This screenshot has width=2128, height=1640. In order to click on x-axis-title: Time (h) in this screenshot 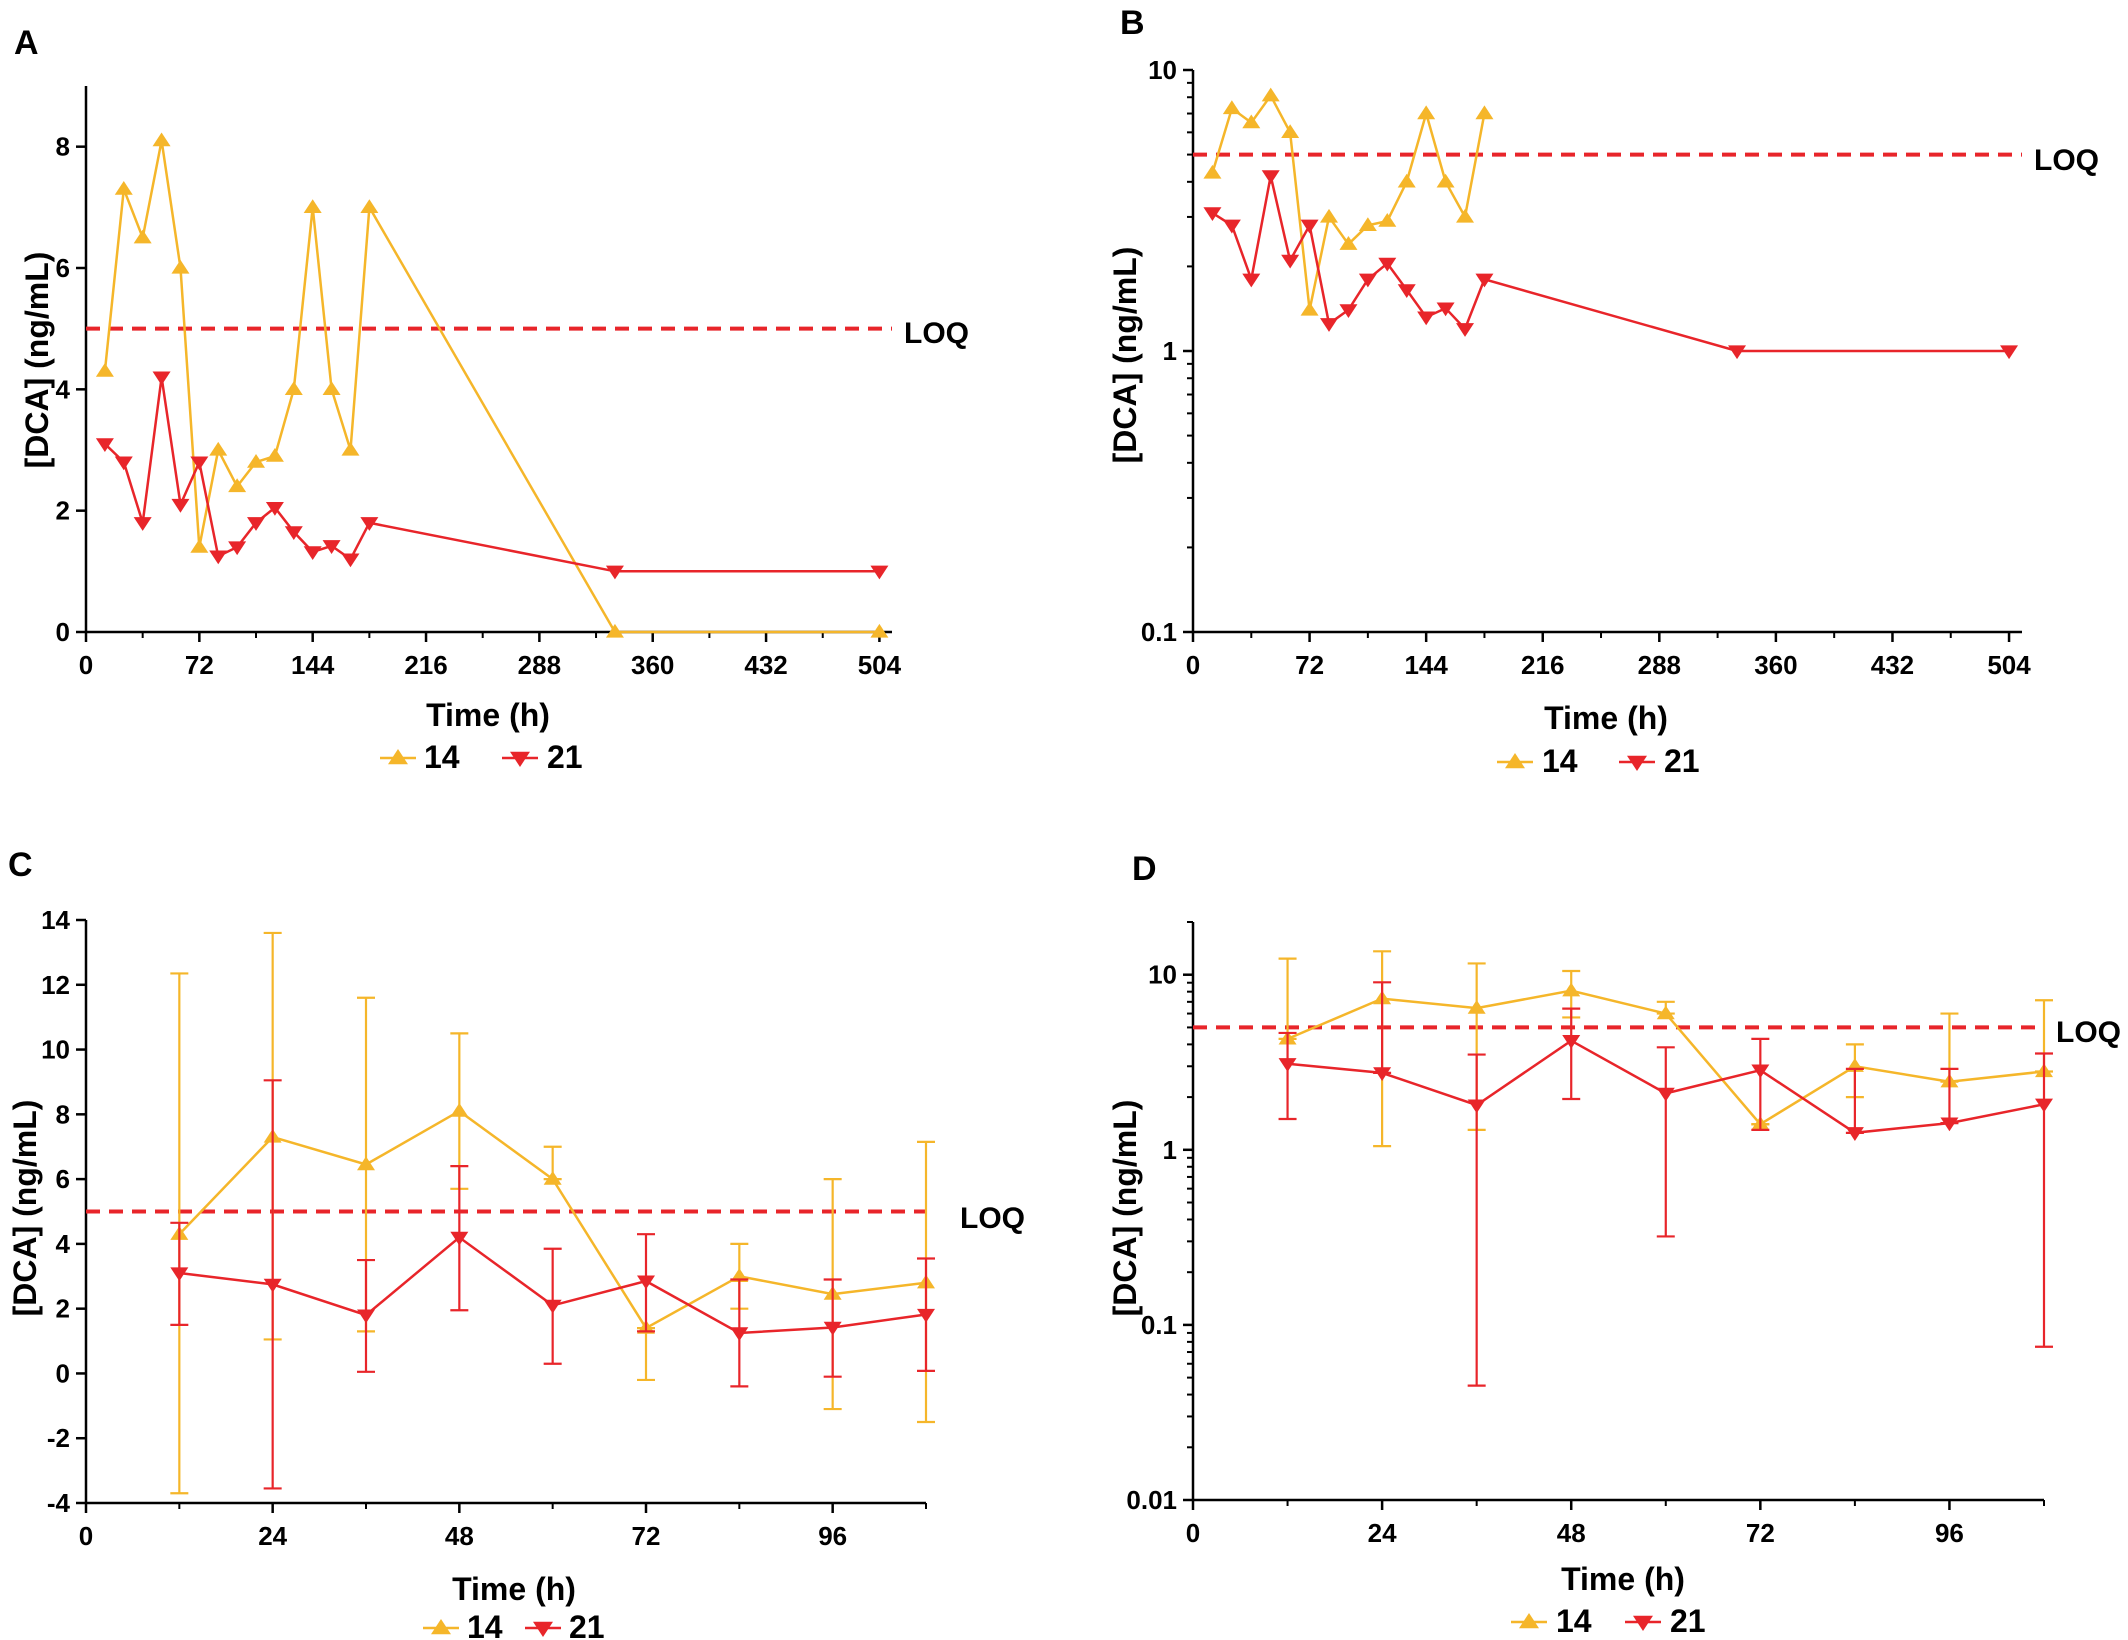, I will do `click(1606, 718)`.